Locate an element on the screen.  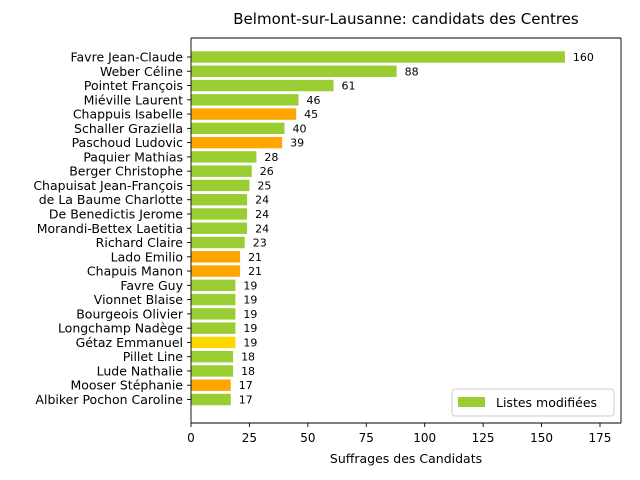
category-label: Richard Claire is located at coordinates (140, 242).